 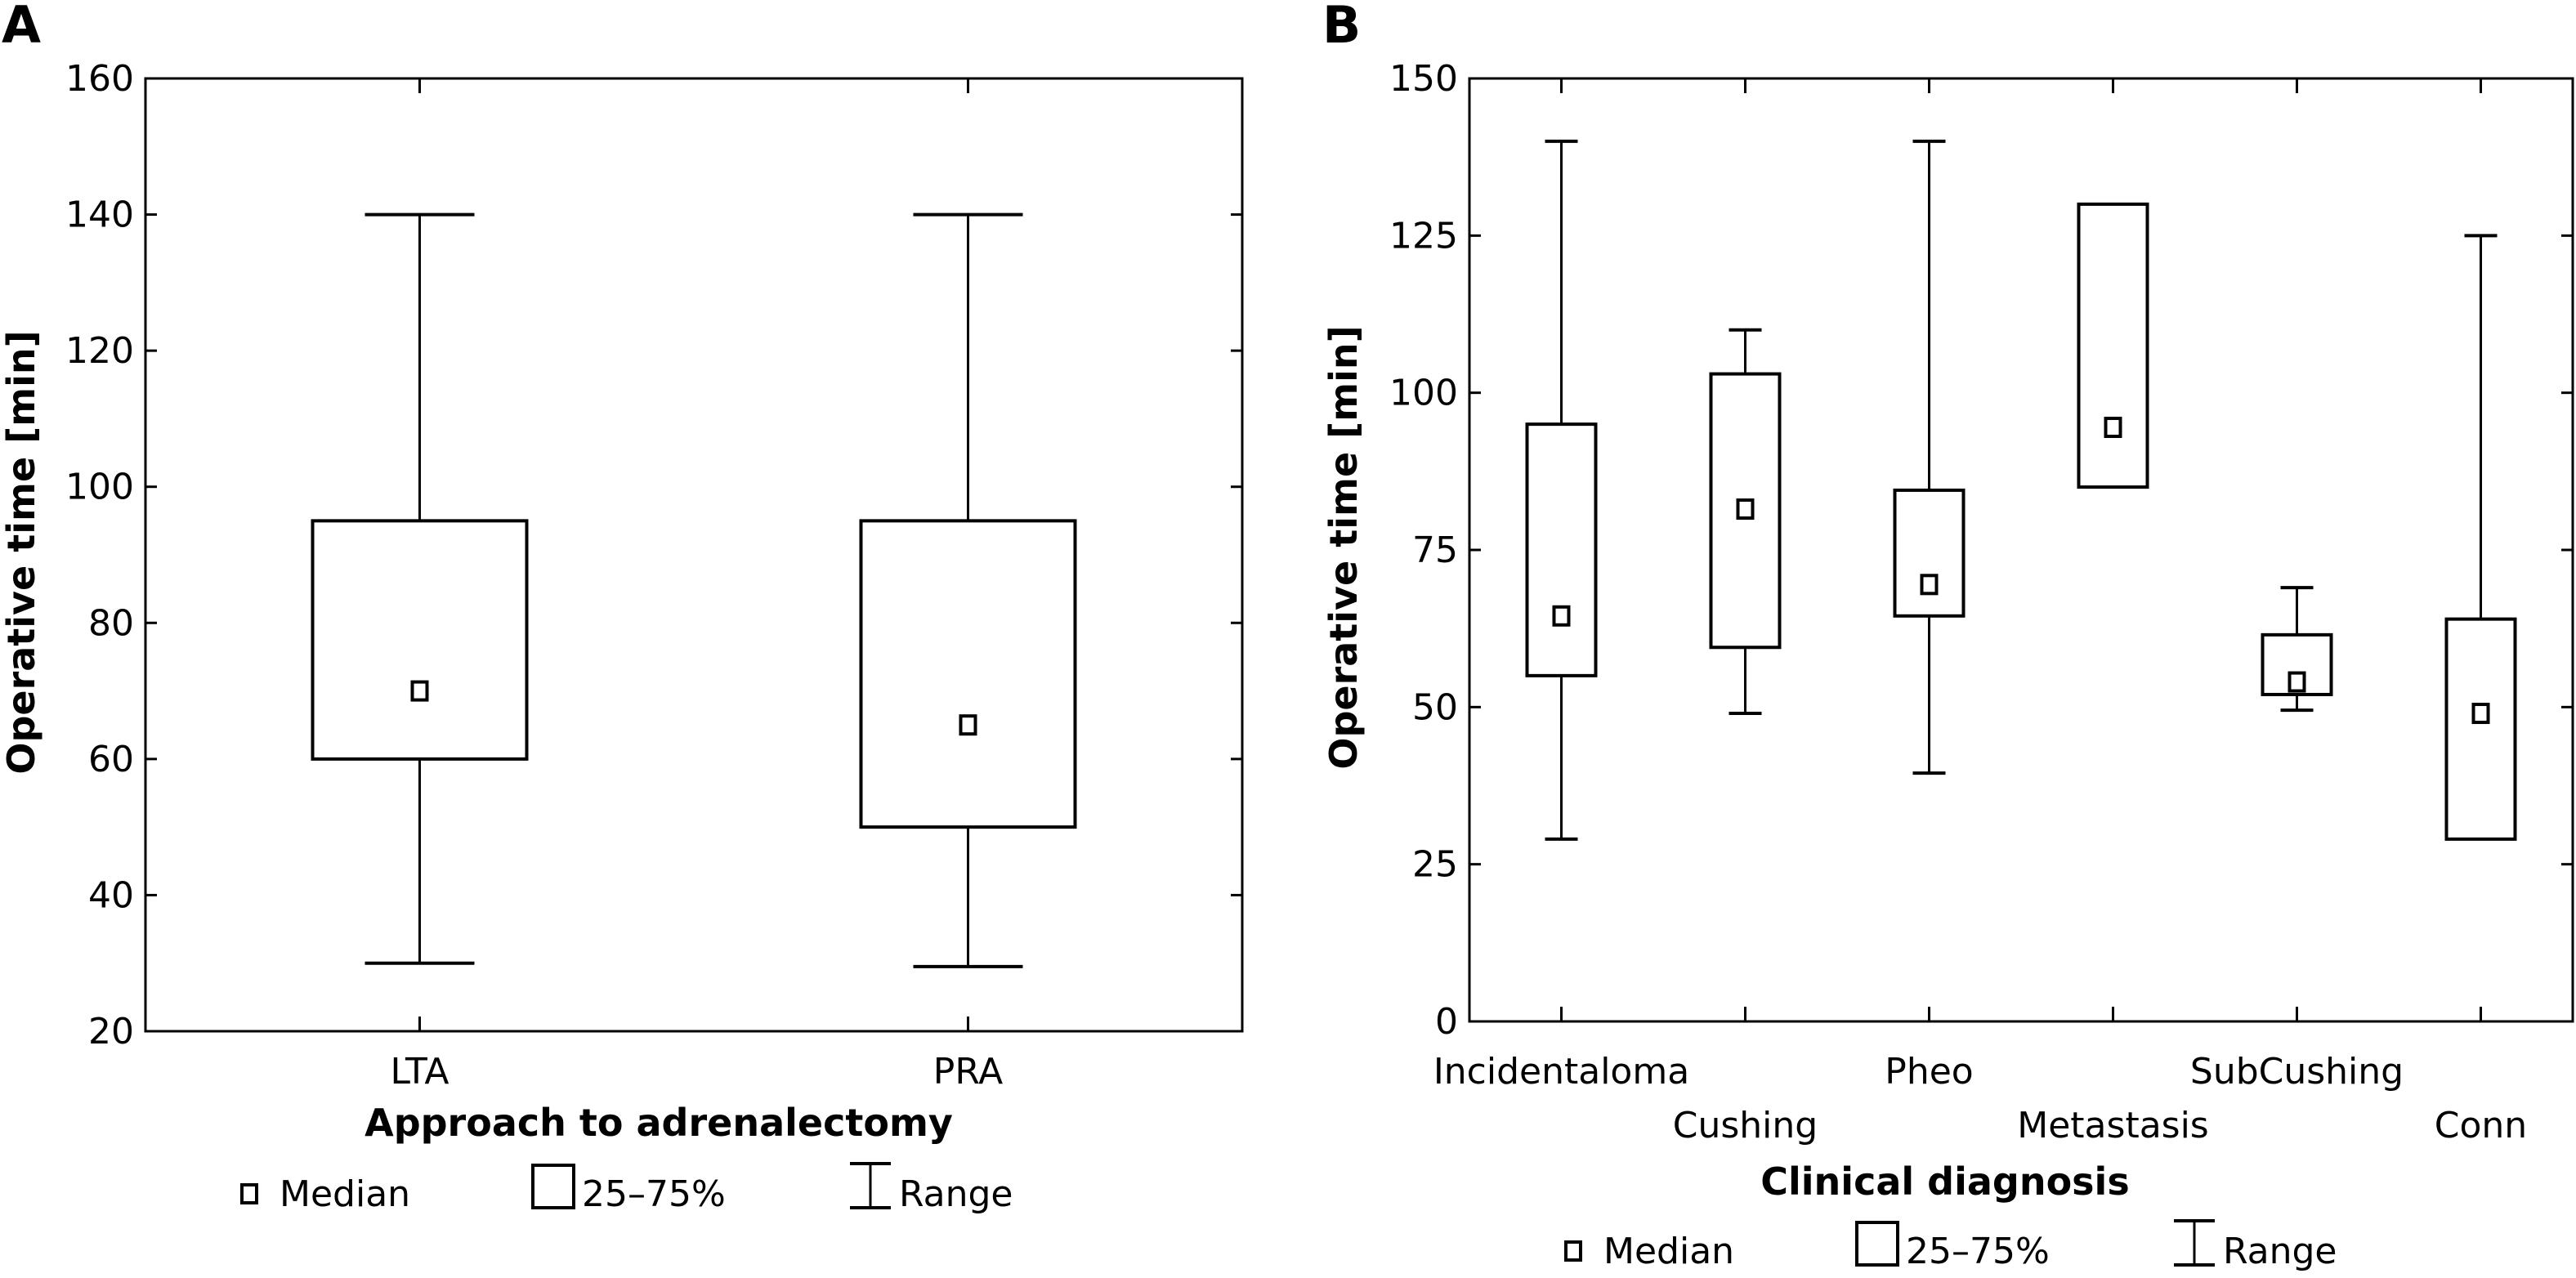 I want to click on y-tick-label: 20, so click(x=111, y=1031).